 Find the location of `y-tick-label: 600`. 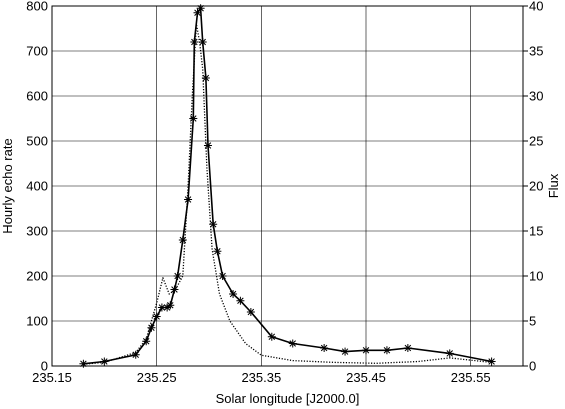

y-tick-label: 600 is located at coordinates (37, 96).